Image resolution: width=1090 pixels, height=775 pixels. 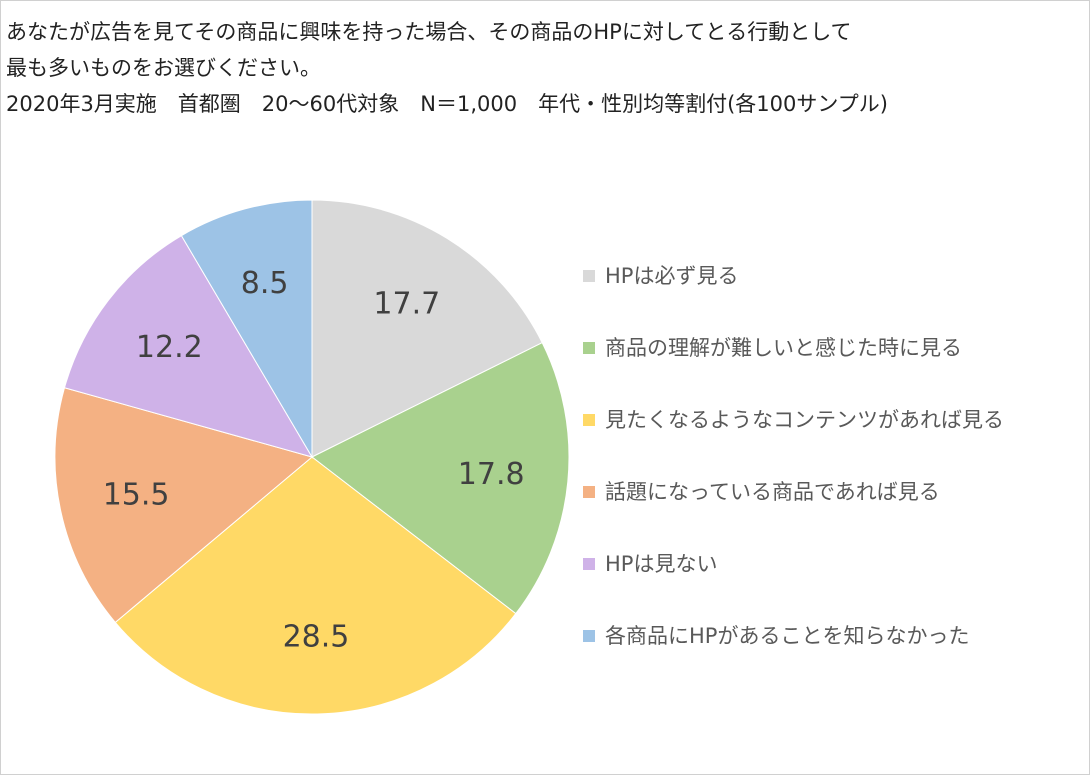 I want to click on slice-value-label-1: 17.7, so click(x=406, y=304).